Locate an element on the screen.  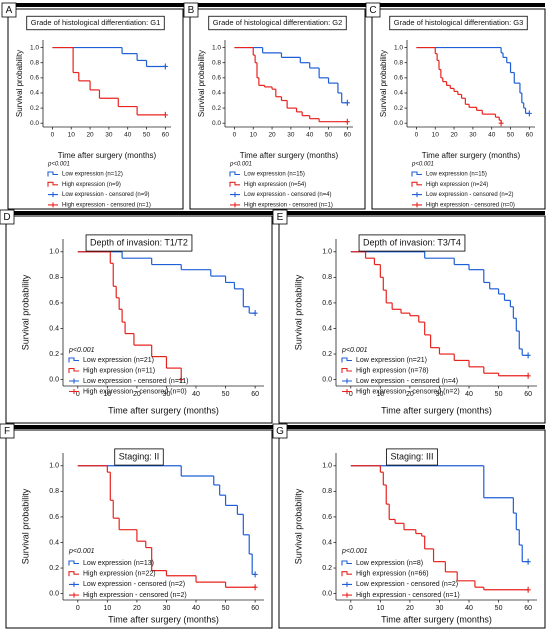
legend-label: High expression (n=22) is located at coordinates (119, 574).